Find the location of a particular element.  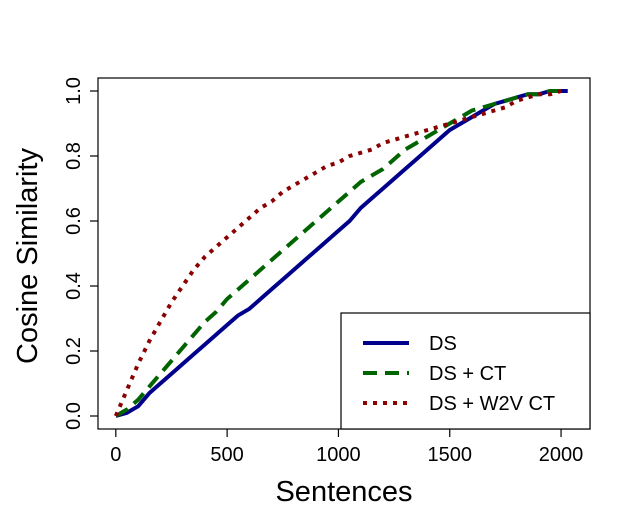

legend-label: DS + W2V CT is located at coordinates (492, 404).